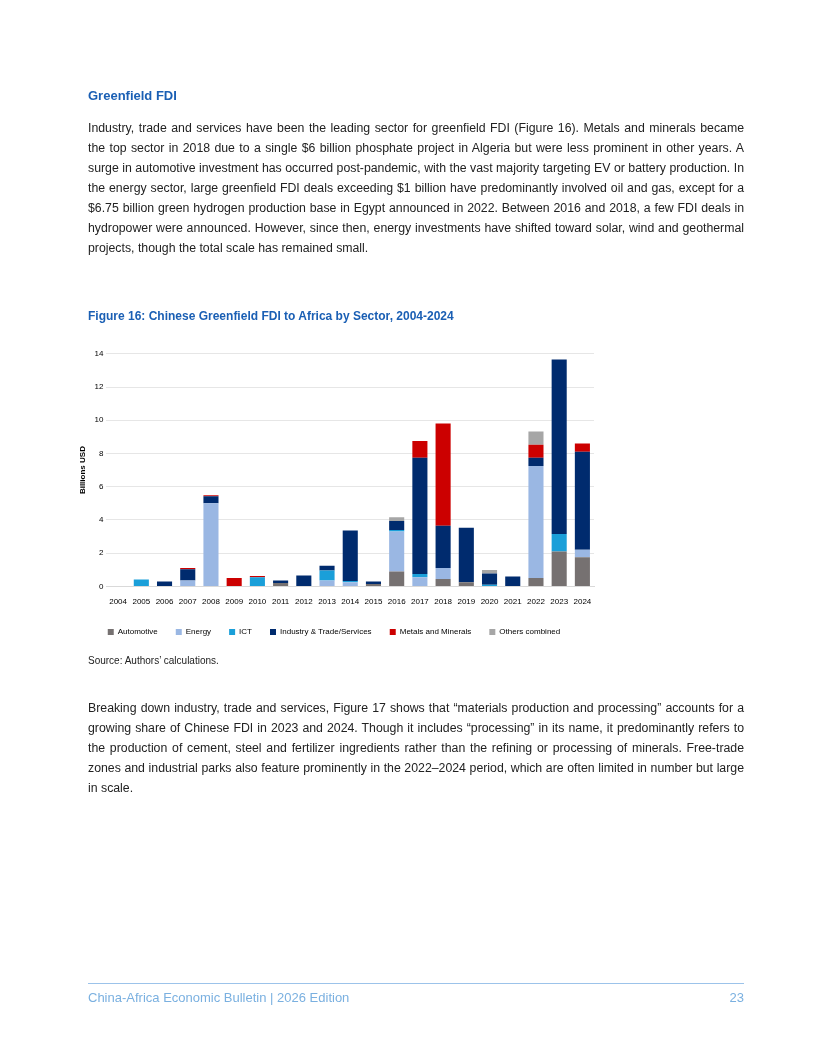 This screenshot has height=1056, width=816. What do you see at coordinates (397, 602) in the screenshot?
I see `x-tick-label: 2016` at bounding box center [397, 602].